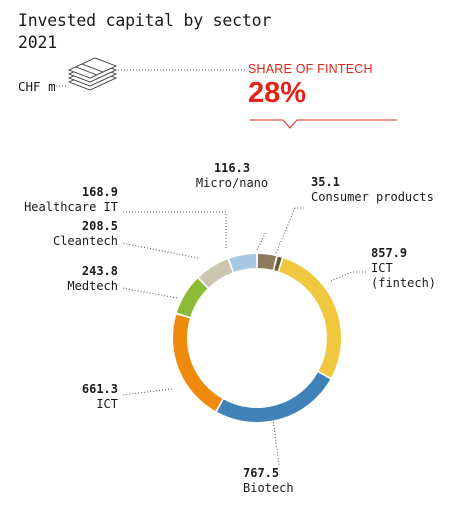  What do you see at coordinates (92, 286) in the screenshot?
I see `category-label-medtech: Medtech` at bounding box center [92, 286].